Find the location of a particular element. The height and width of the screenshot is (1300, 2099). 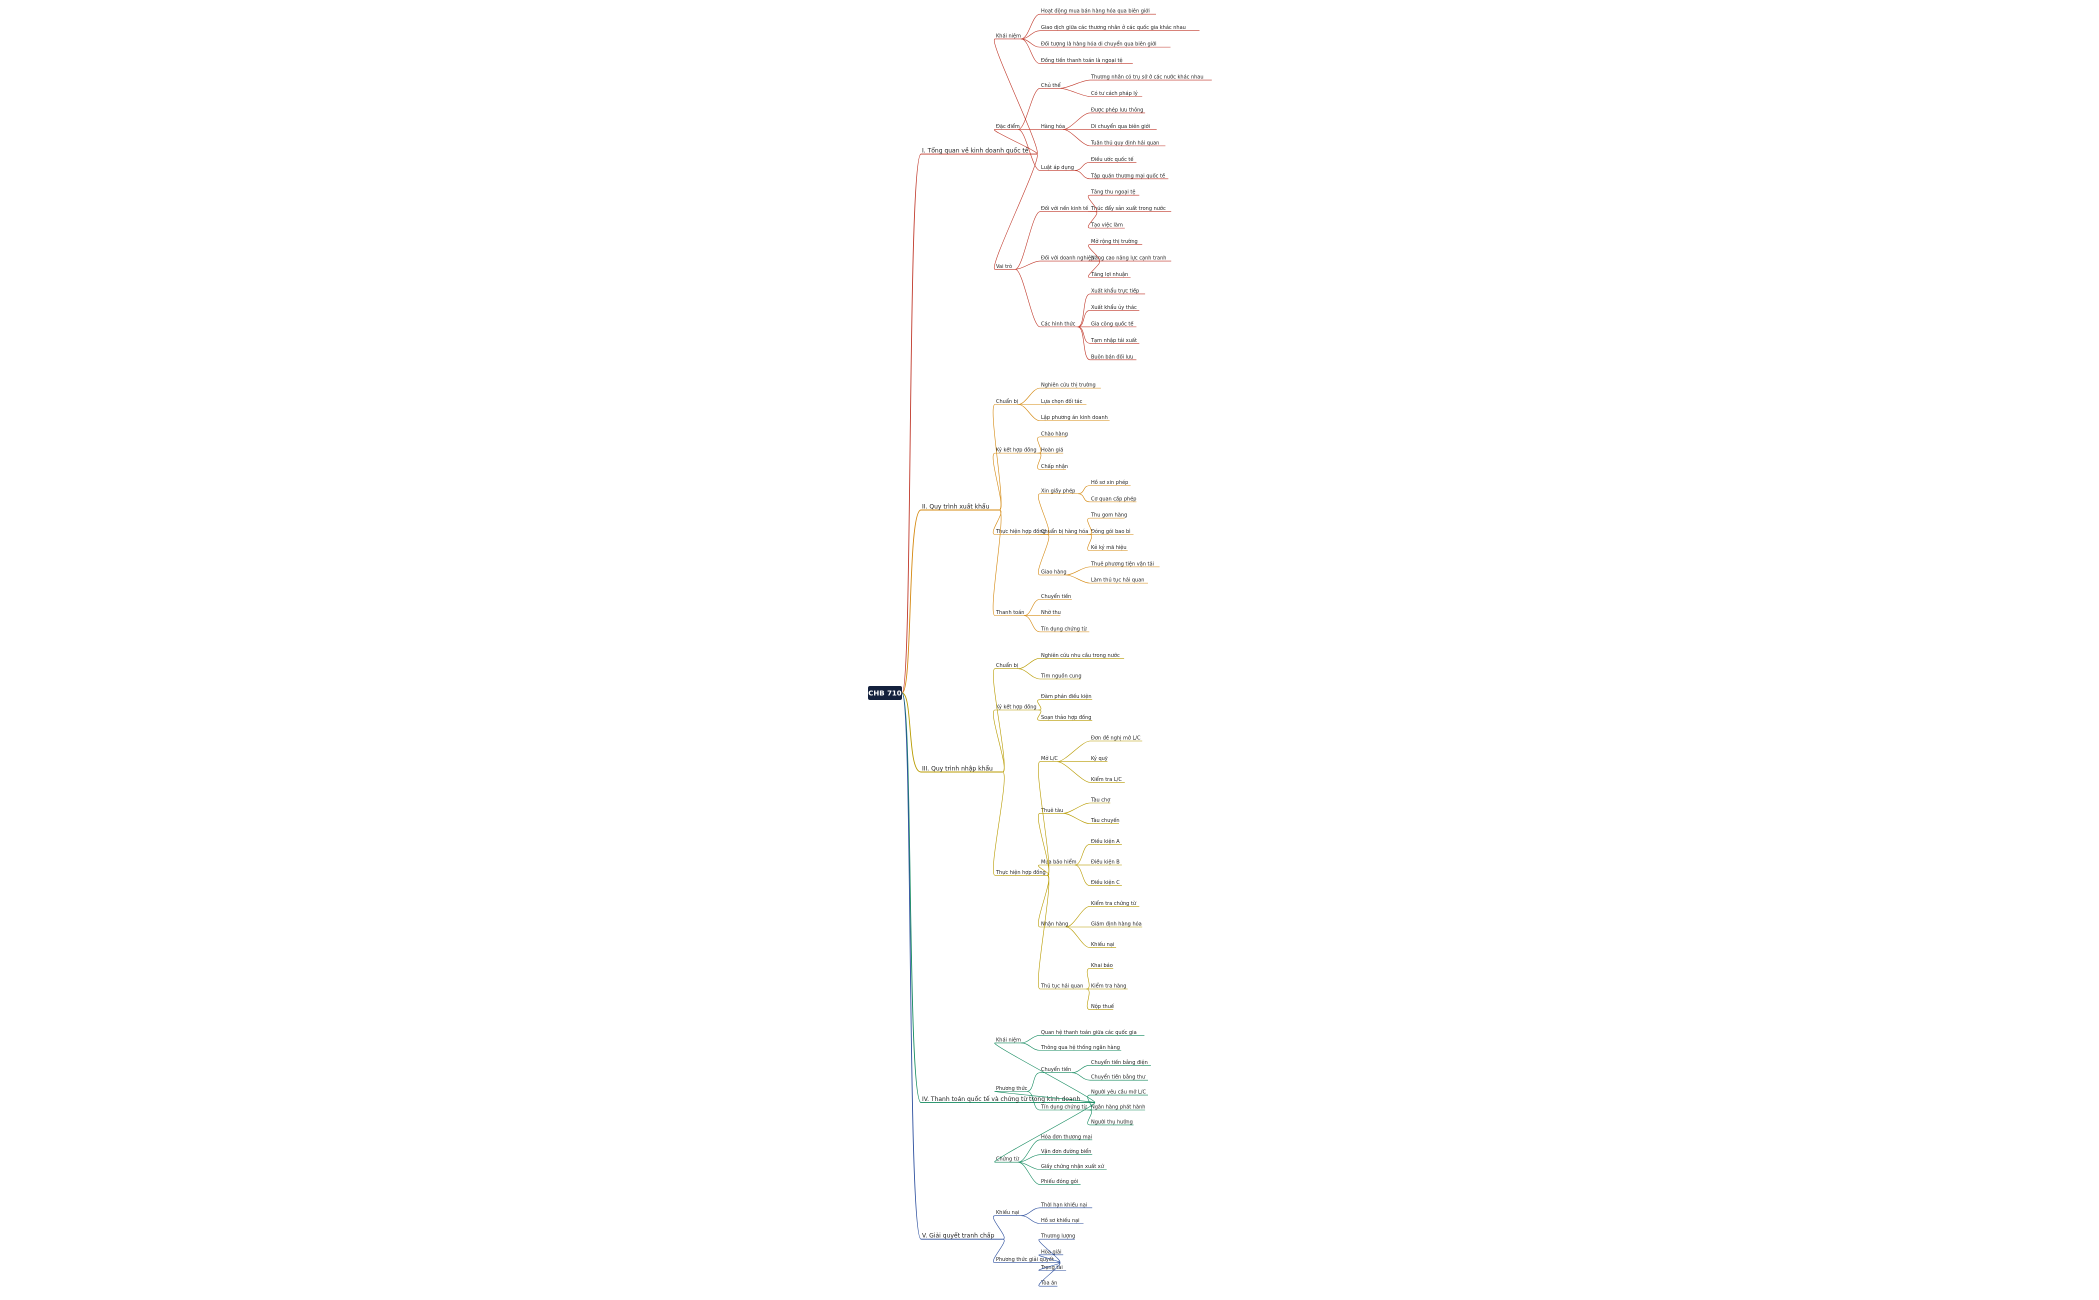

node-label: Nộp thuế is located at coordinates (1103, 1006).